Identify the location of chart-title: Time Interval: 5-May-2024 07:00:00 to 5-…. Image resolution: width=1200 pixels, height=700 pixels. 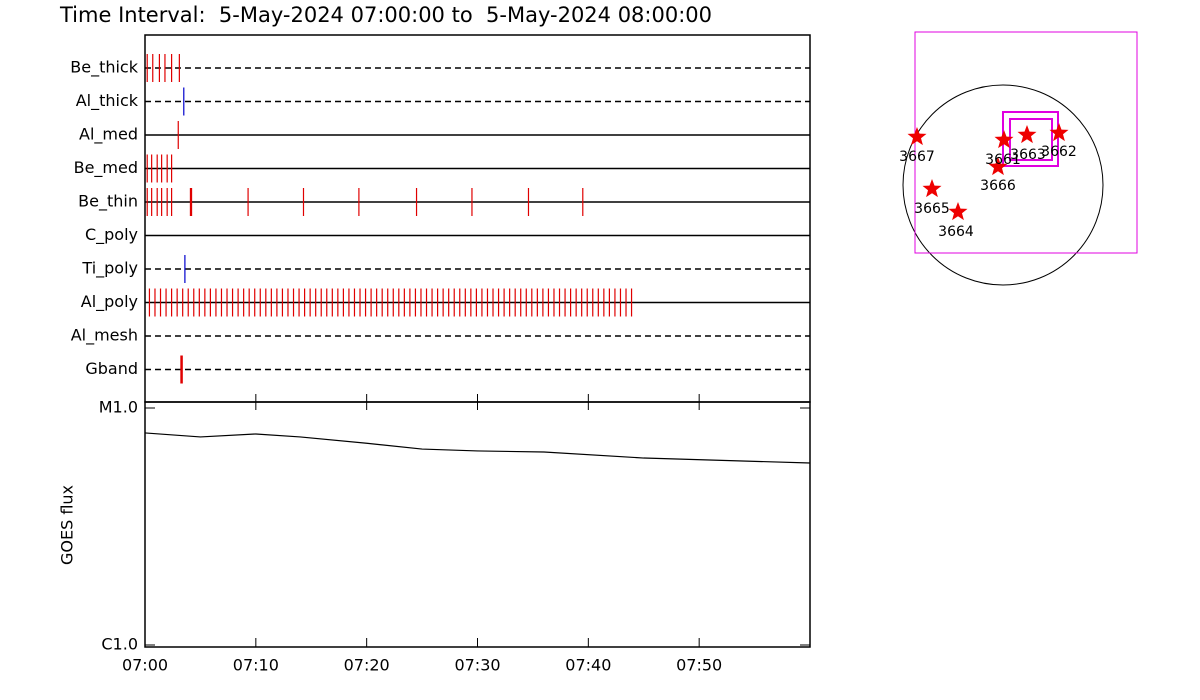
(385, 15).